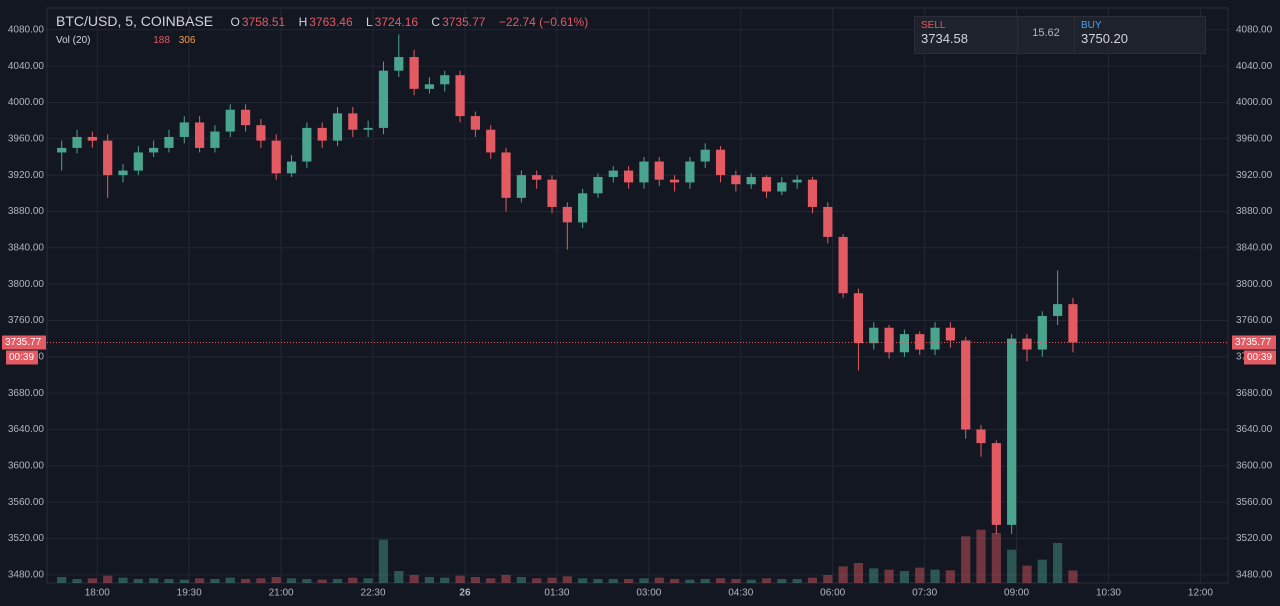 Image resolution: width=1280 pixels, height=606 pixels. What do you see at coordinates (369, 22) in the screenshot?
I see `l-label: L` at bounding box center [369, 22].